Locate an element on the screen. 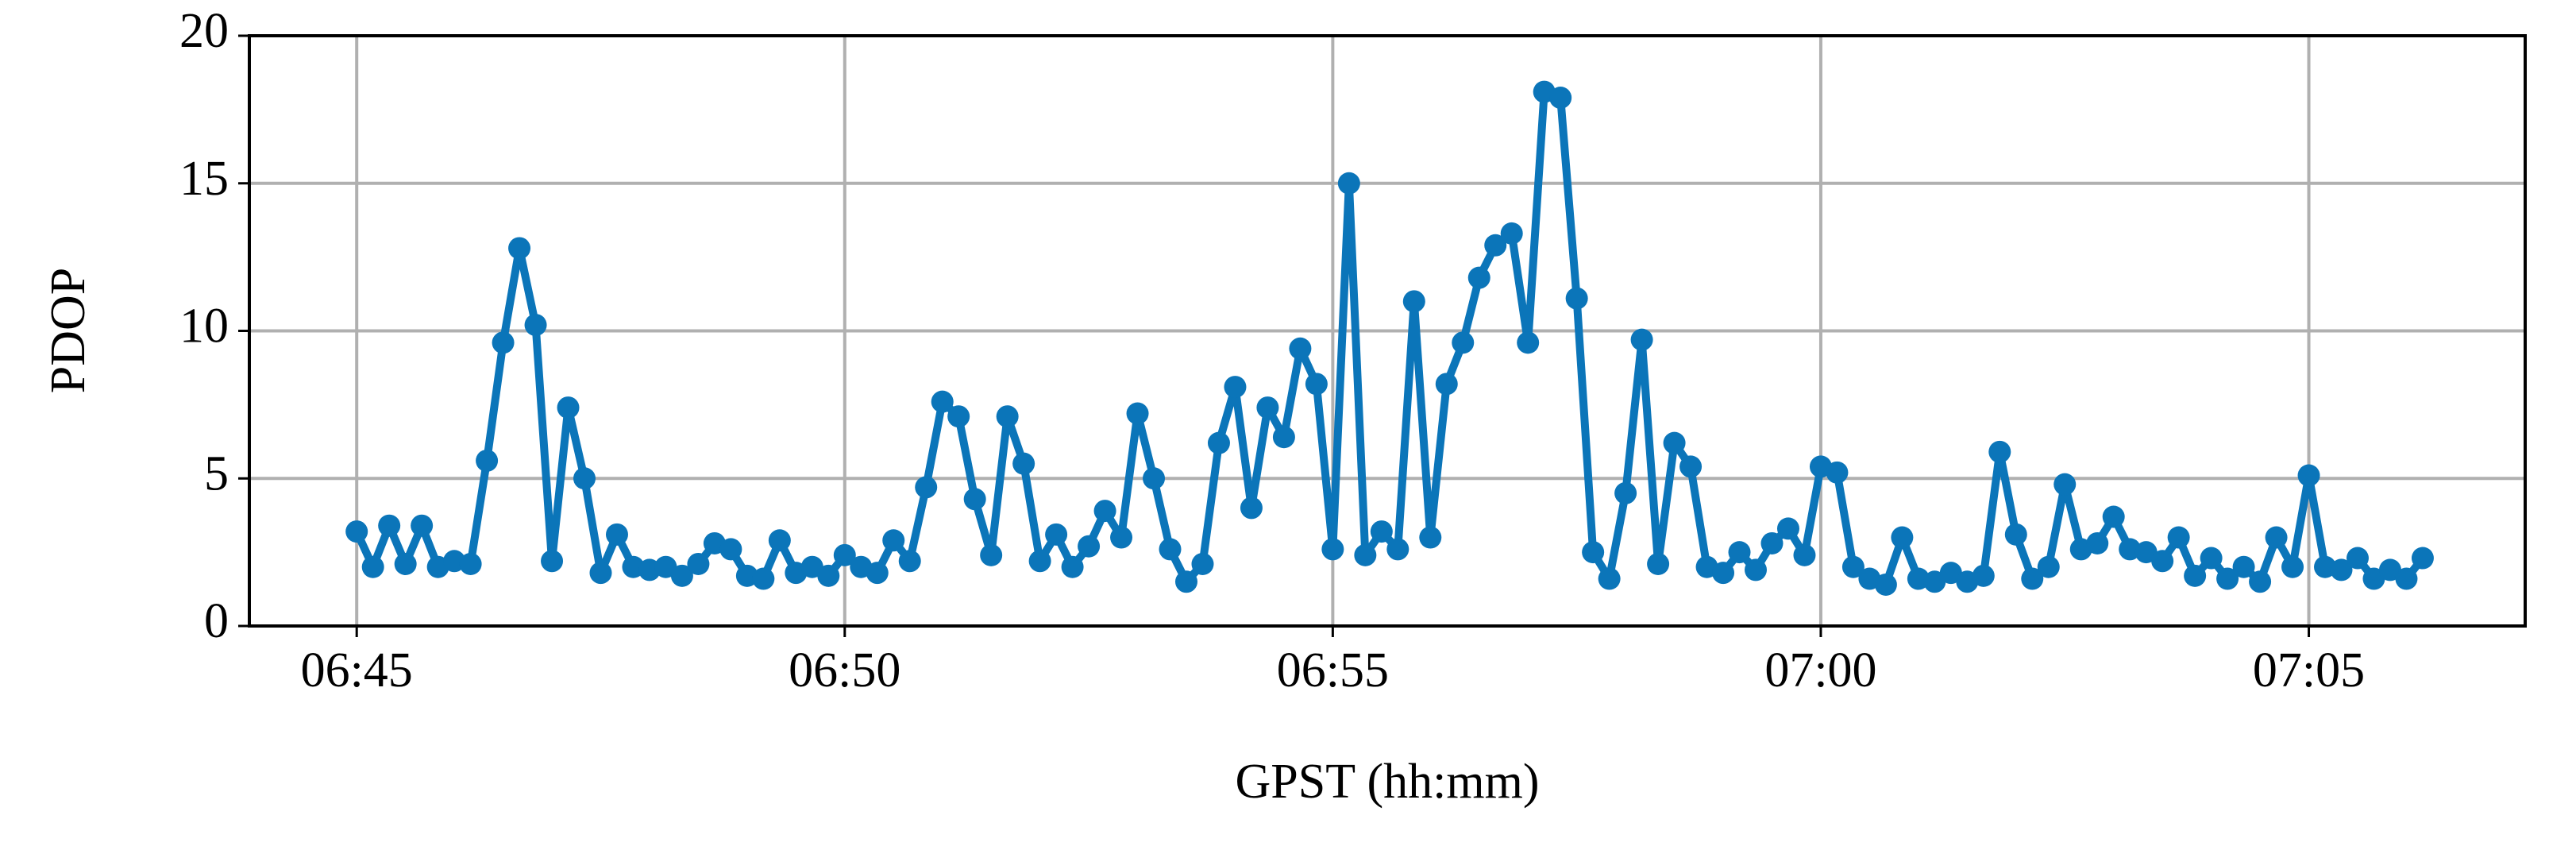 The image size is (2576, 850). x-tick-label: 07:00 is located at coordinates (1820, 670).